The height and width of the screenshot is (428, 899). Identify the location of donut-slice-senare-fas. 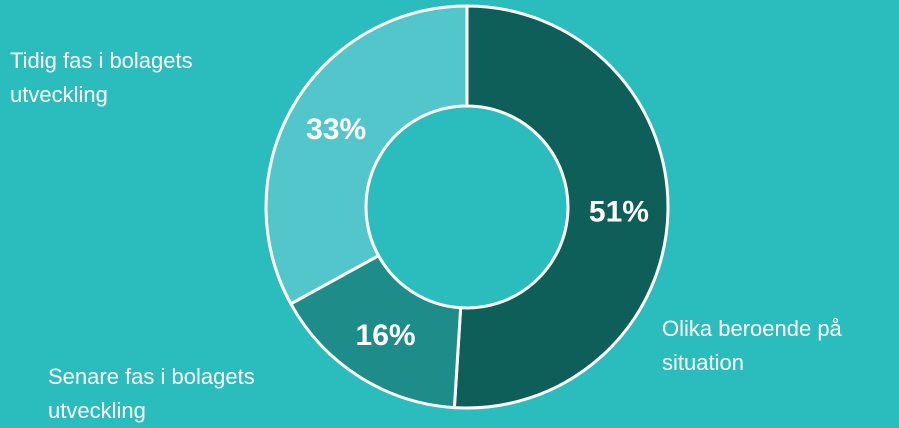
(375, 331).